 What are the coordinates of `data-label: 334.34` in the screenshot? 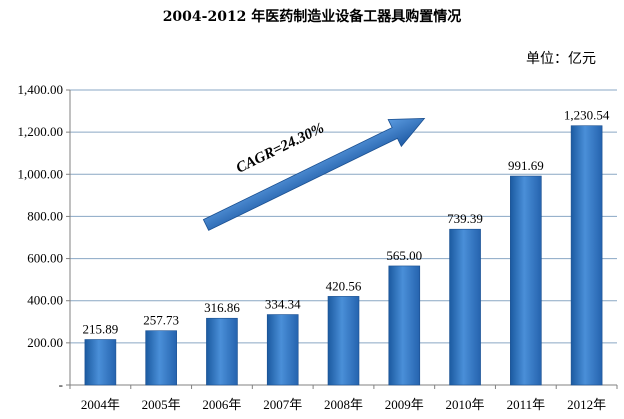 It's located at (283, 304).